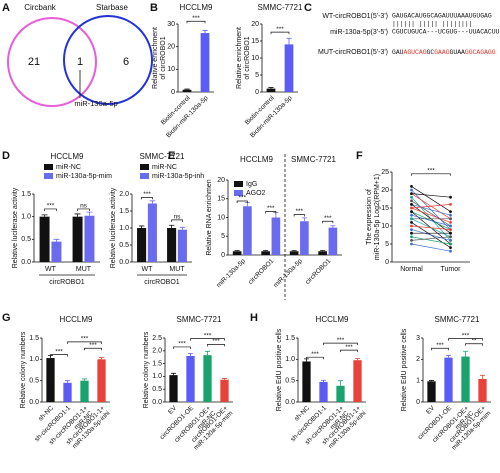 This screenshot has height=473, width=500. What do you see at coordinates (355, 16) in the screenshot?
I see `sequence-label: WT-circROBO1(5'-3')` at bounding box center [355, 16].